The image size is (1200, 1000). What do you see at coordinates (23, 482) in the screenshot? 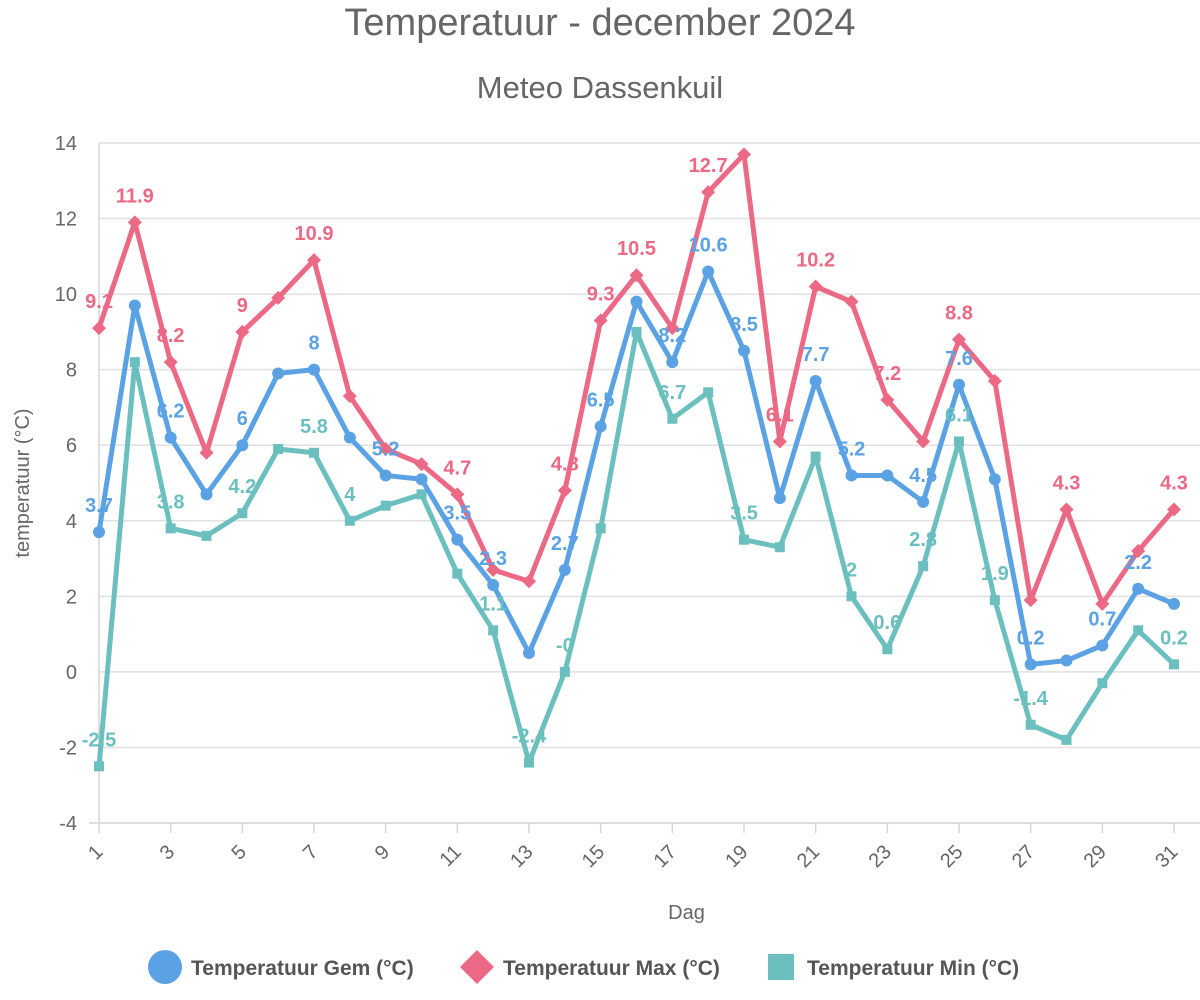
I see `y-axis-title: temperatuur (°C)` at bounding box center [23, 482].